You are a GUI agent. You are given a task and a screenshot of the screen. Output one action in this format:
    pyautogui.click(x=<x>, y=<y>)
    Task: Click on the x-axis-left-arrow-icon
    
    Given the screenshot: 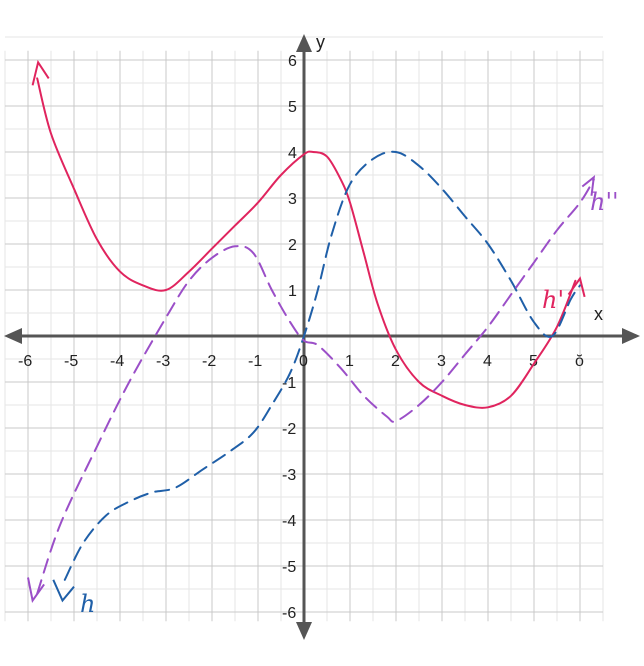 What is the action you would take?
    pyautogui.click(x=13, y=336)
    